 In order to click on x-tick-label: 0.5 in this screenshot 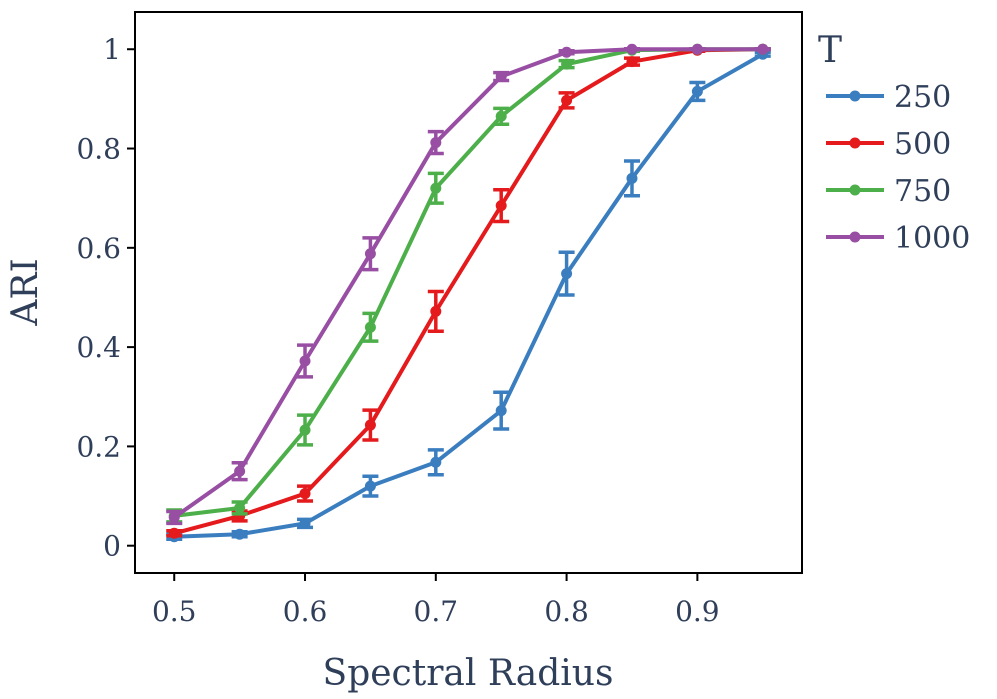, I will do `click(174, 611)`.